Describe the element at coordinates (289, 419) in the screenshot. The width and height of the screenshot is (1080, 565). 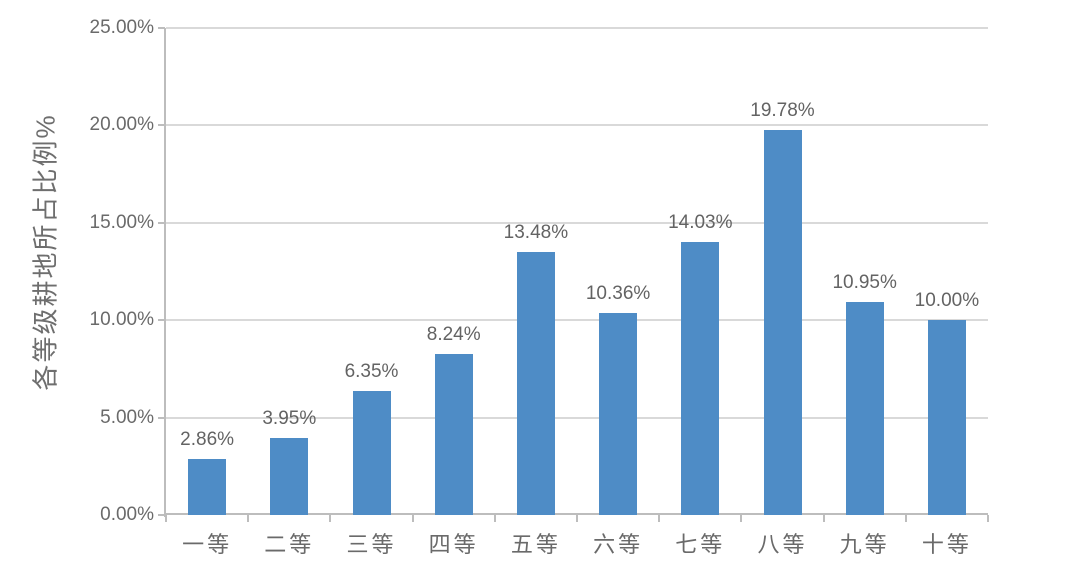
I see `bar-value-label: 3.95%` at that location.